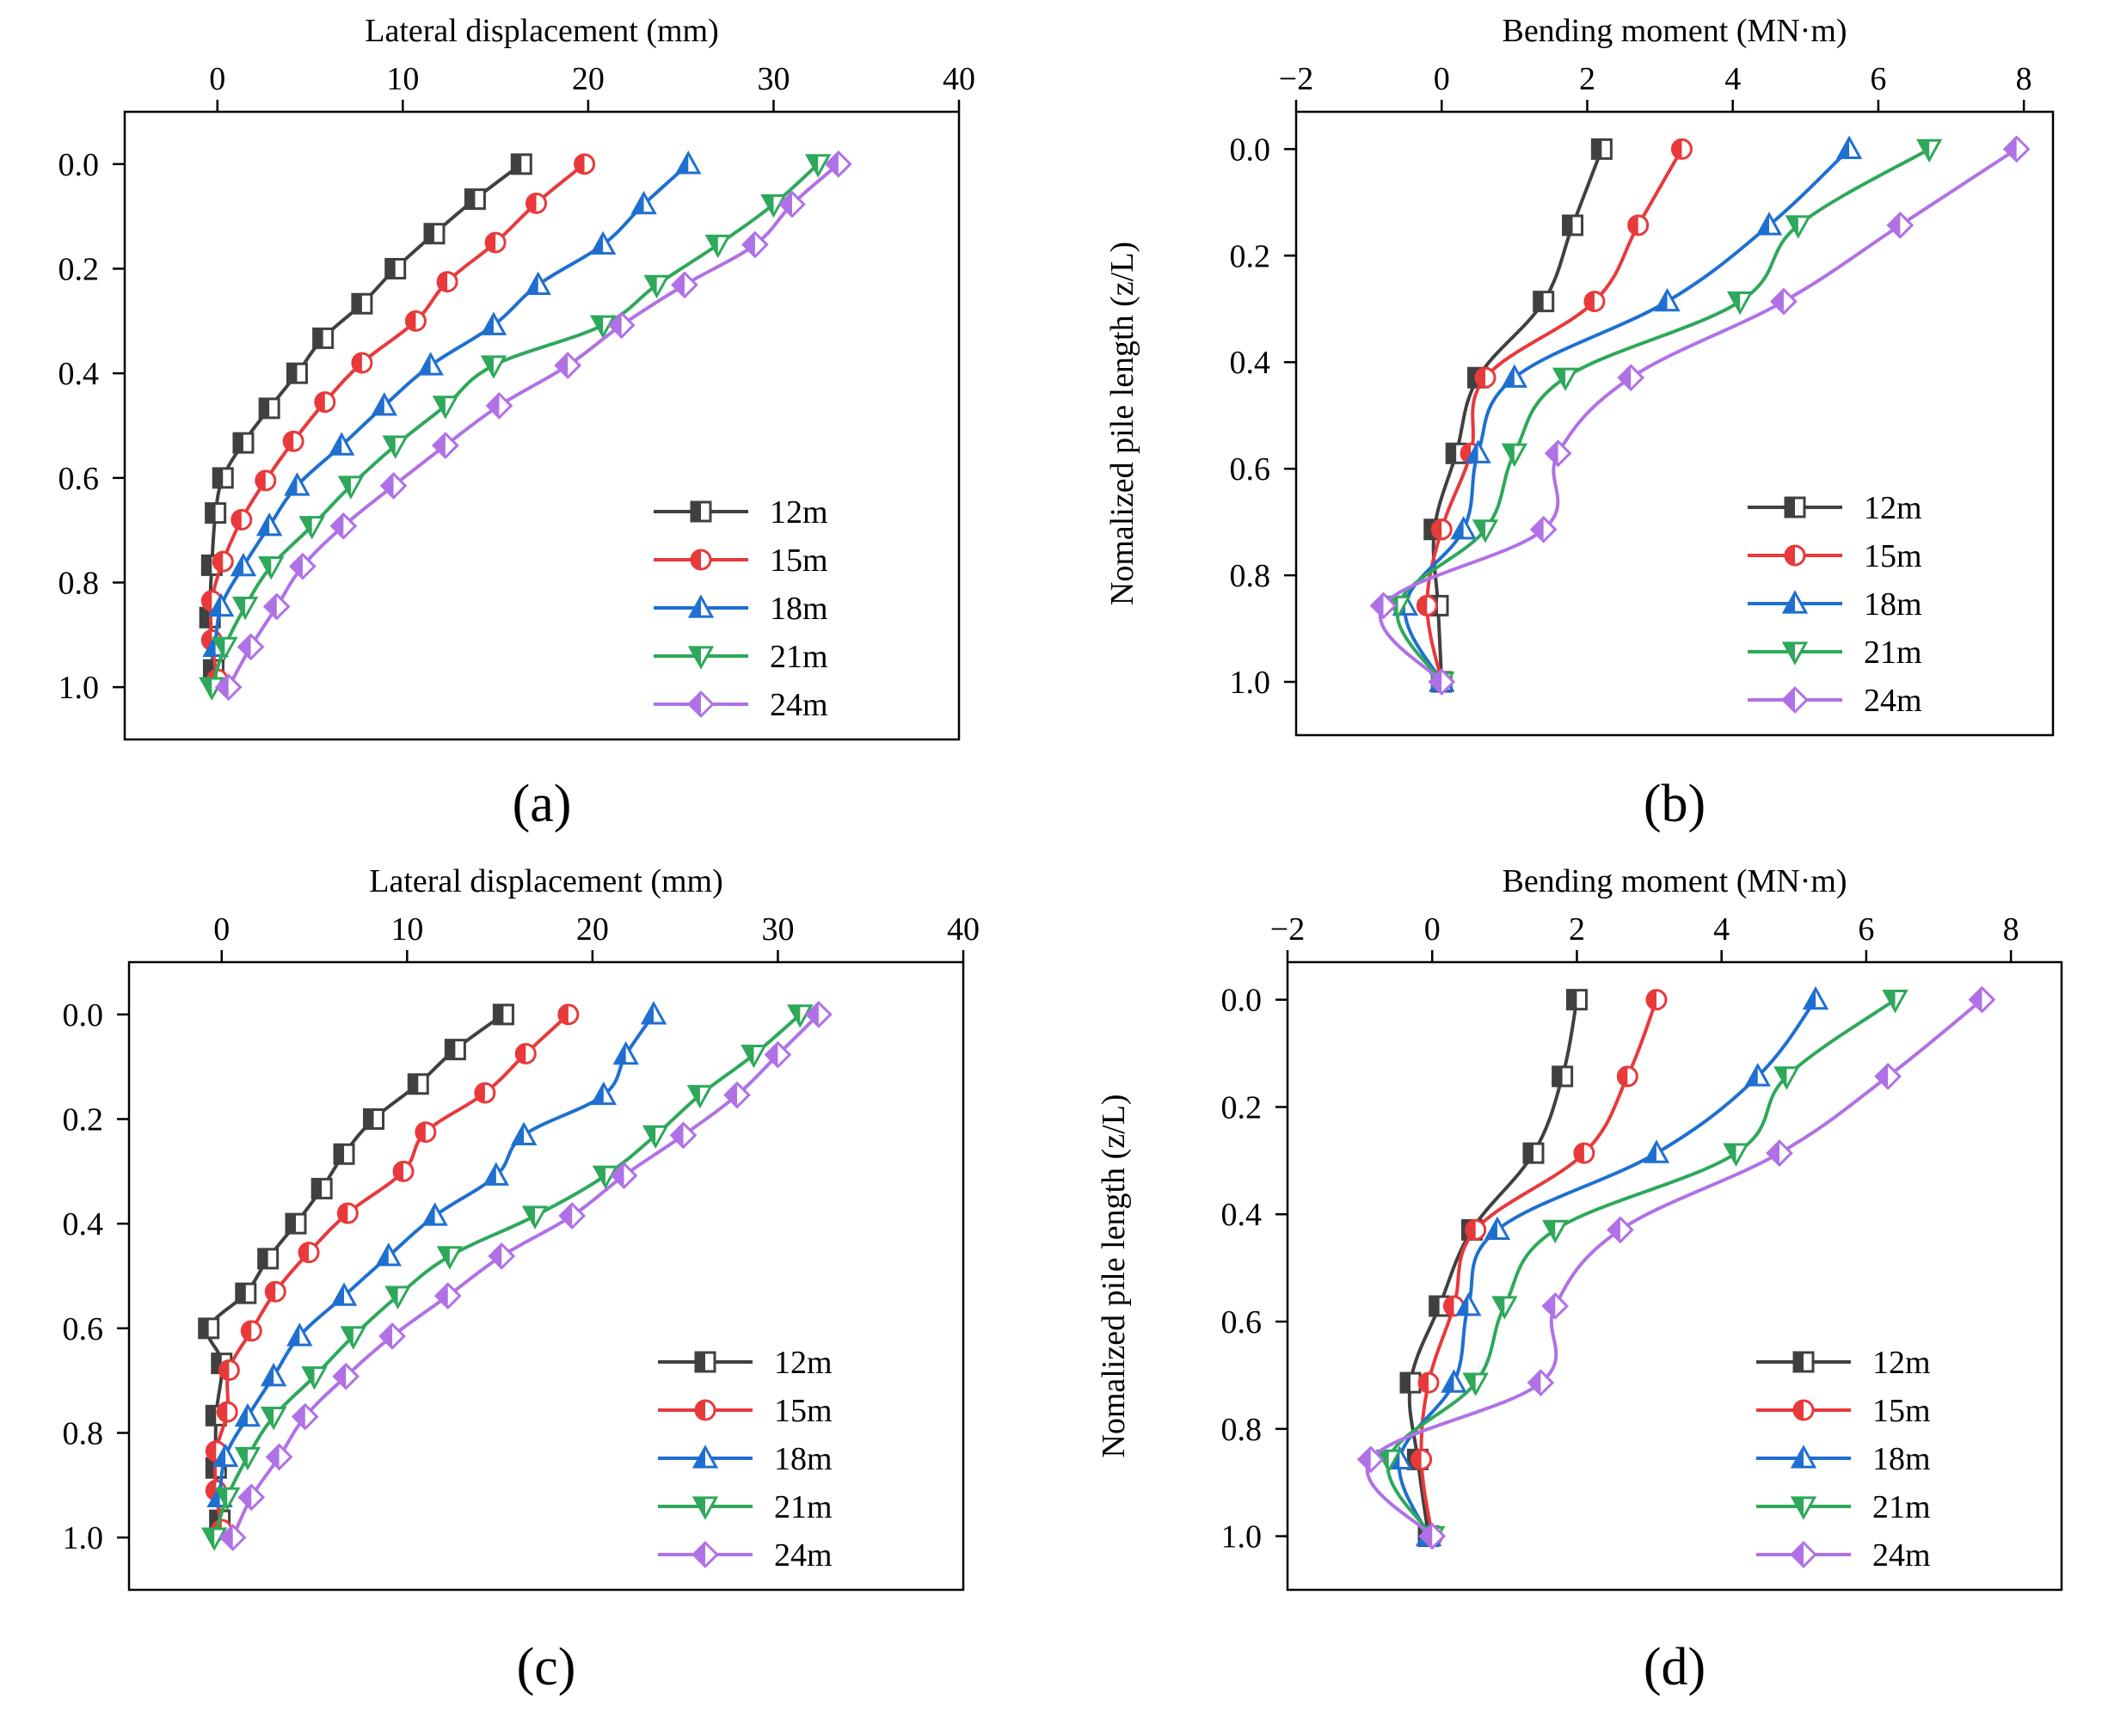 The width and height of the screenshot is (2102, 1736). I want to click on x-tick-label: 20, so click(592, 930).